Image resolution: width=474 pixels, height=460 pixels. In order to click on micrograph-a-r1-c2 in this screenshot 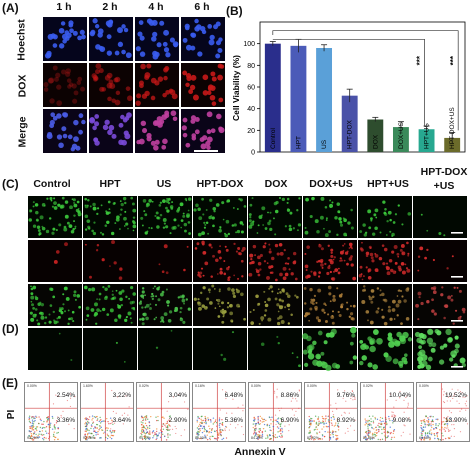, I will do `click(157, 85)`.